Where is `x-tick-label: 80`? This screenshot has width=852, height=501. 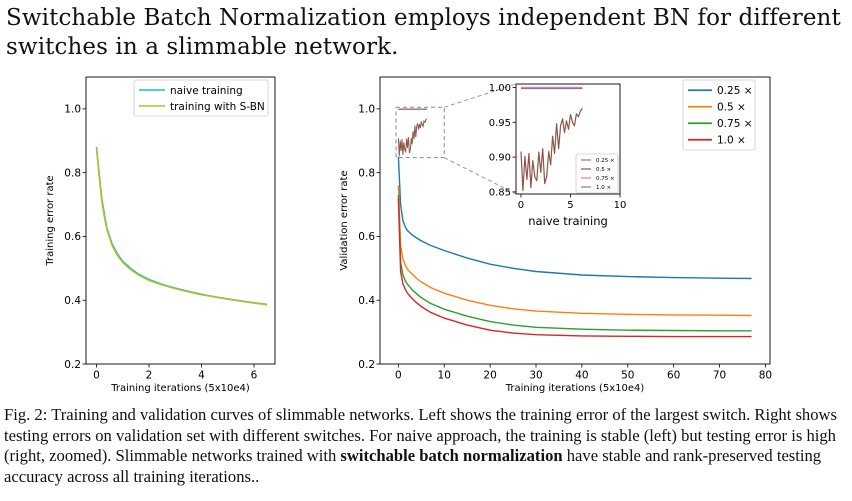 x-tick-label: 80 is located at coordinates (765, 376).